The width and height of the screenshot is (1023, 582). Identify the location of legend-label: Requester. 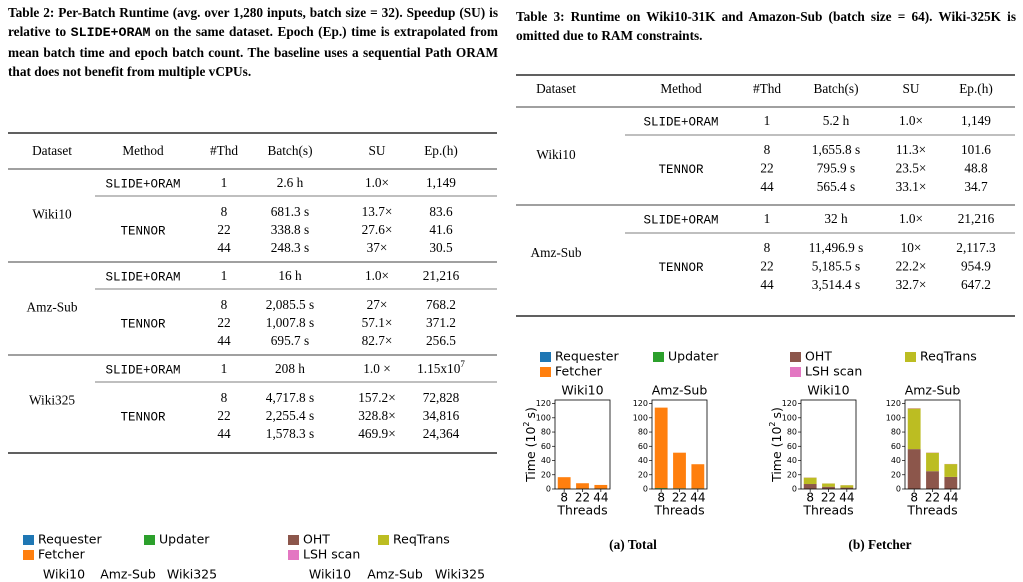
(587, 356).